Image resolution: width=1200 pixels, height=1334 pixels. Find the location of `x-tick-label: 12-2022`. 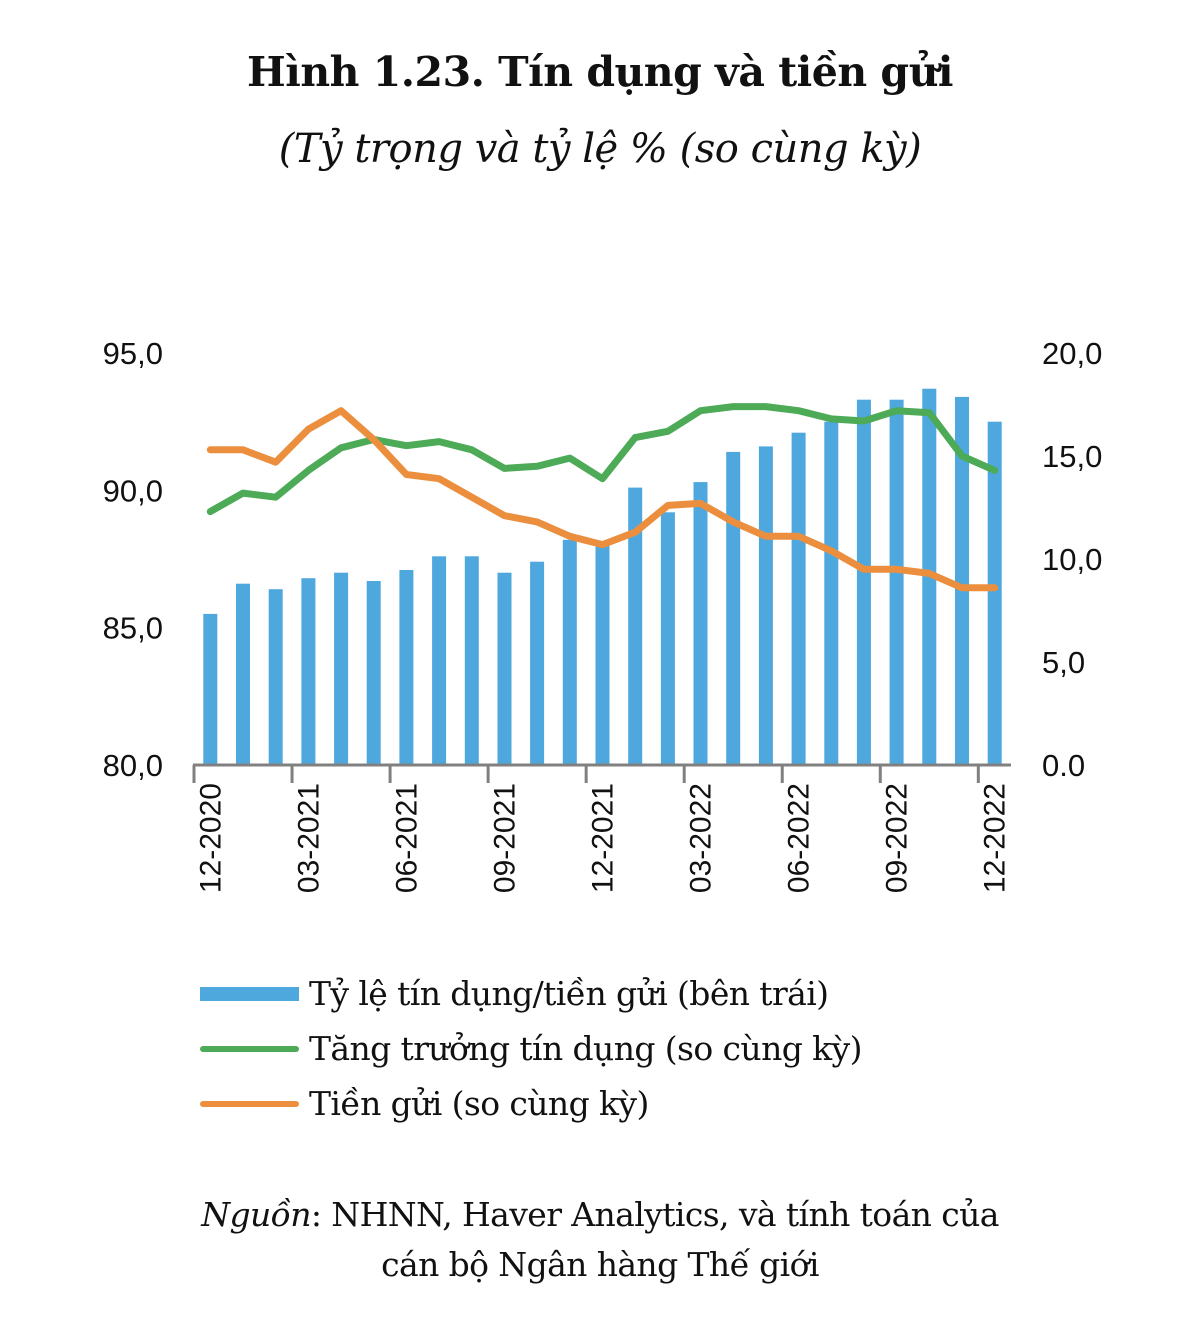

x-tick-label: 12-2022 is located at coordinates (995, 838).